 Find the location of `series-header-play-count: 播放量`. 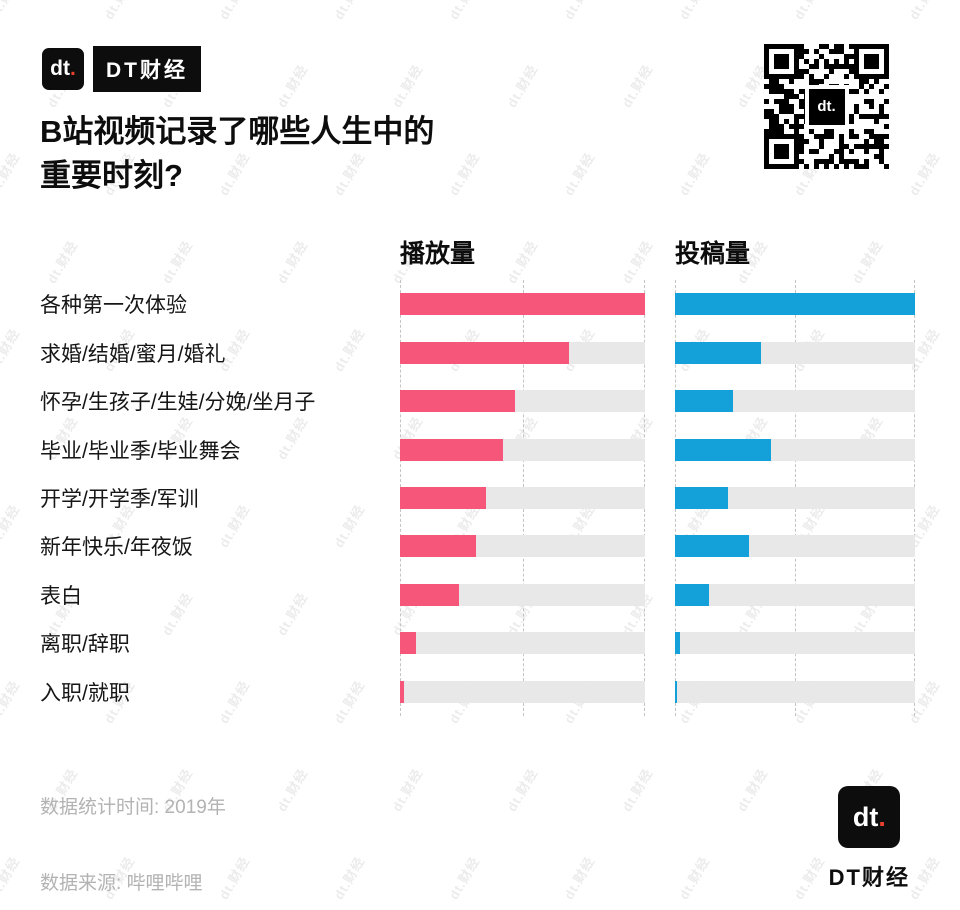

series-header-play-count: 播放量 is located at coordinates (438, 254).